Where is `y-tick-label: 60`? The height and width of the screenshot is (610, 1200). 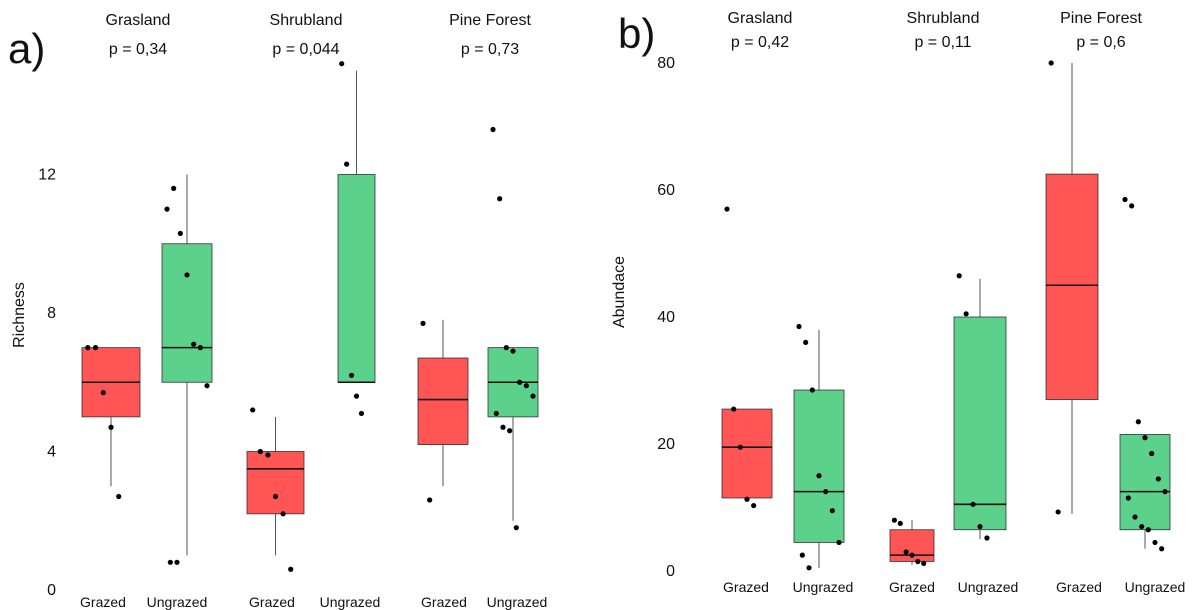 y-tick-label: 60 is located at coordinates (666, 190).